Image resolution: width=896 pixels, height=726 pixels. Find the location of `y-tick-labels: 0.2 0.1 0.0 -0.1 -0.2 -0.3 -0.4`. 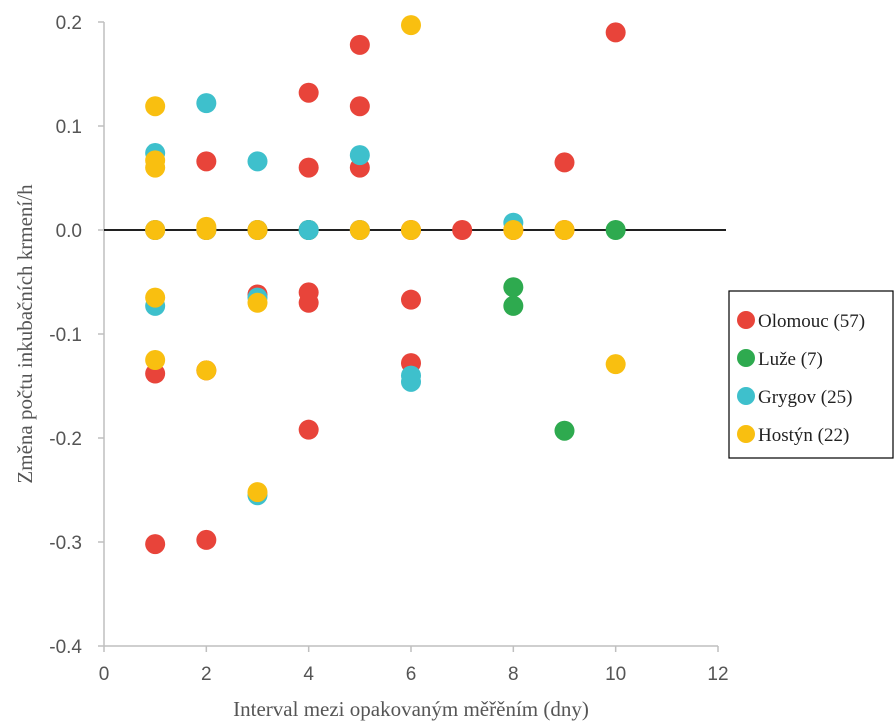

y-tick-labels: 0.2 0.1 0.0 -0.1 -0.2 -0.3 -0.4 is located at coordinates (76, 335).